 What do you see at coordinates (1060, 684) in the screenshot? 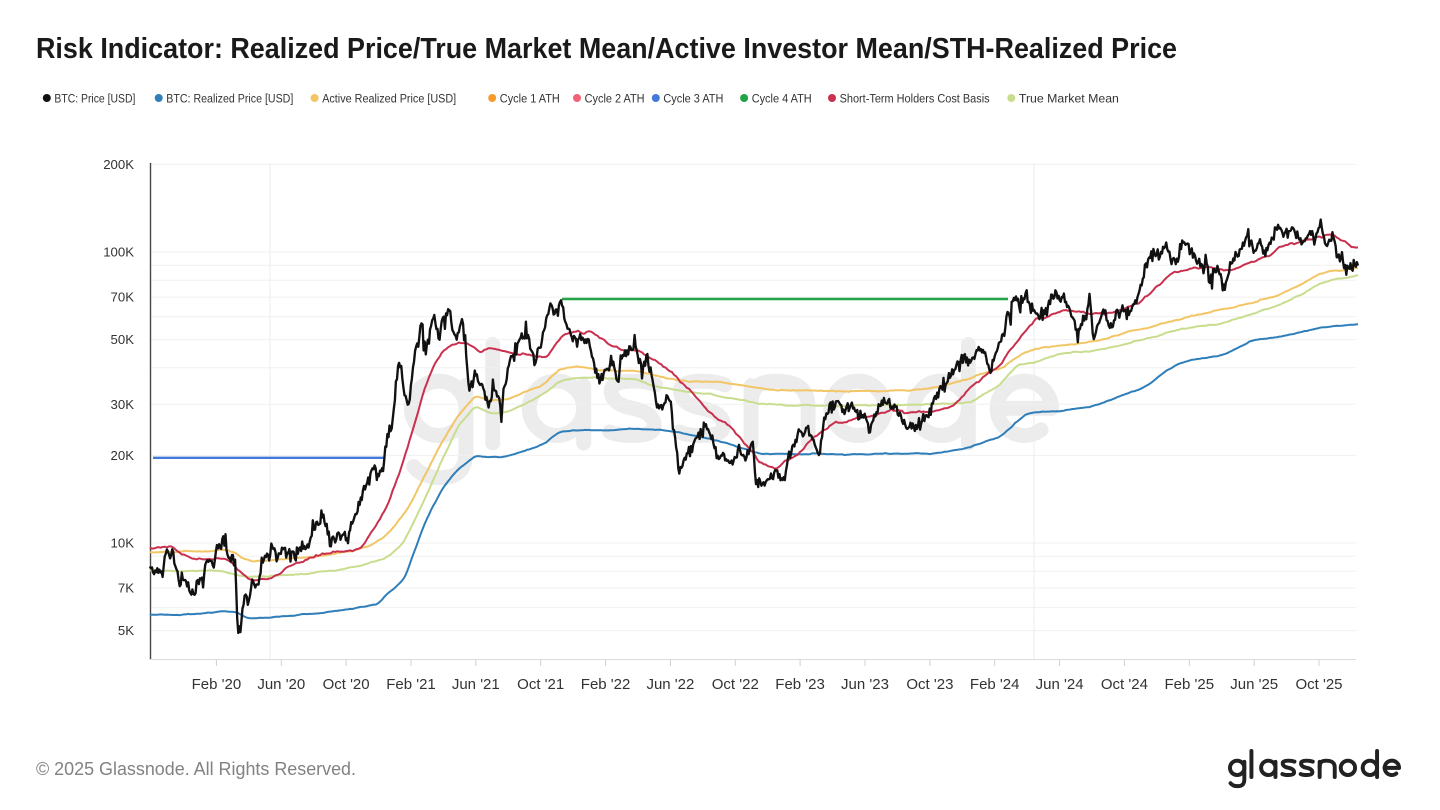
I see `svg-text: Jun '24` at bounding box center [1060, 684].